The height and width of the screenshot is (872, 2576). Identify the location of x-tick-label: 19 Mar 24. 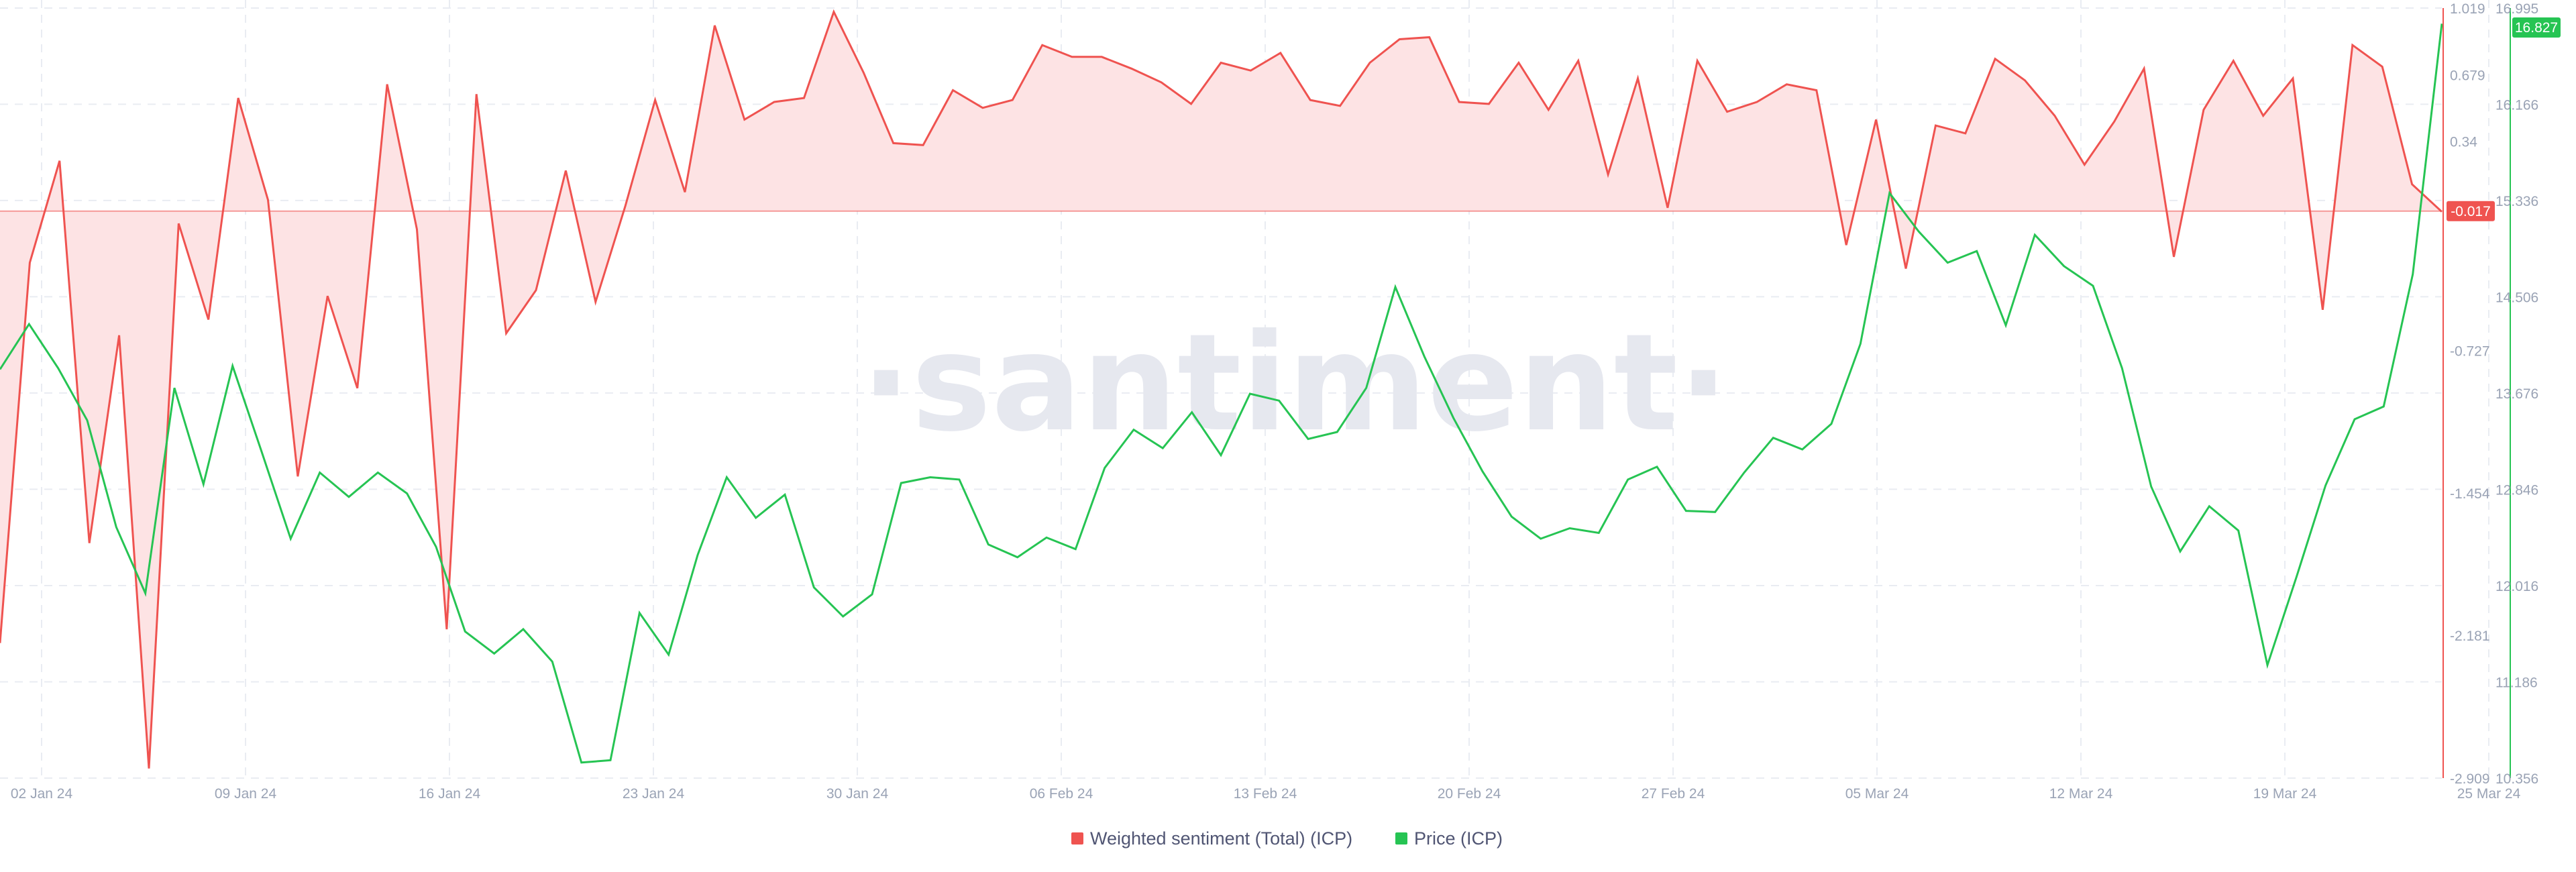
(2285, 794).